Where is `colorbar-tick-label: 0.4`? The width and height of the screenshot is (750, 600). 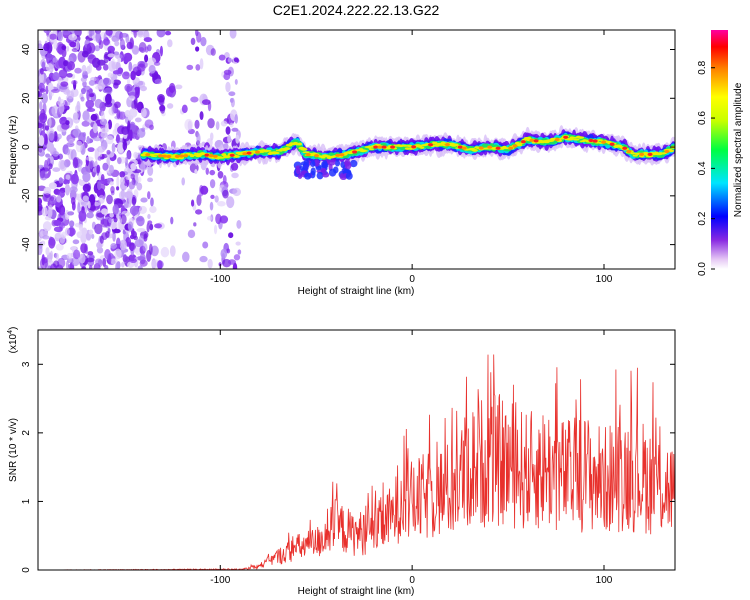 colorbar-tick-label: 0.4 is located at coordinates (702, 168).